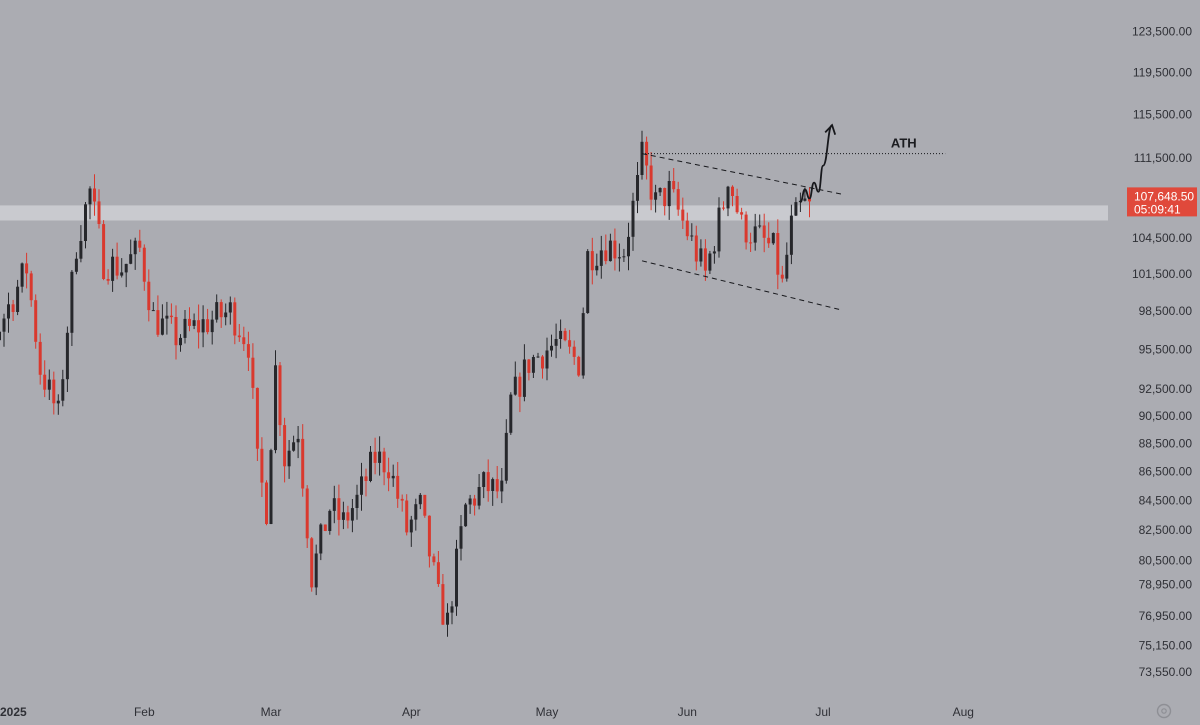 This screenshot has width=1200, height=725. Describe the element at coordinates (741, 174) in the screenshot. I see `channel-upper-line` at that location.